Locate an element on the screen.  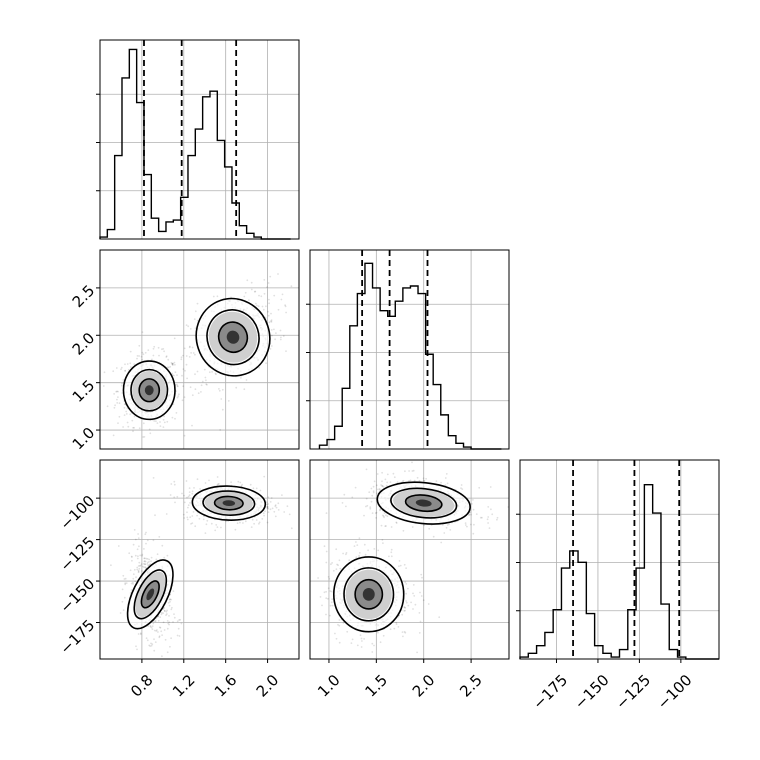
scatter-points is located at coordinates (197, 355).